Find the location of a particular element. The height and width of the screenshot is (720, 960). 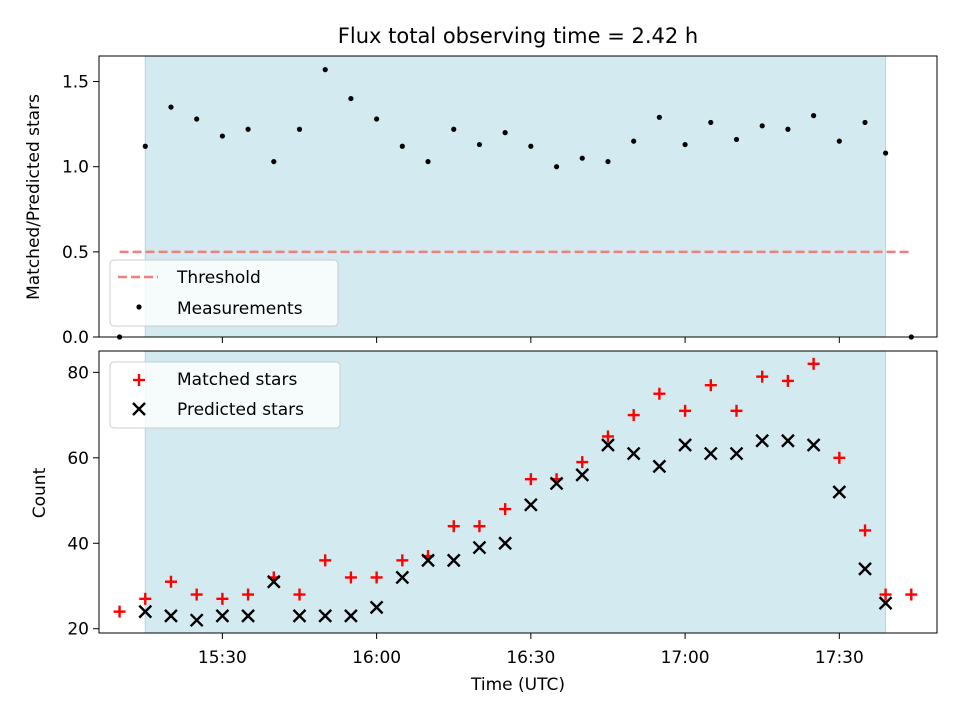

x-axis-label: Time (UTC) is located at coordinates (517, 685).